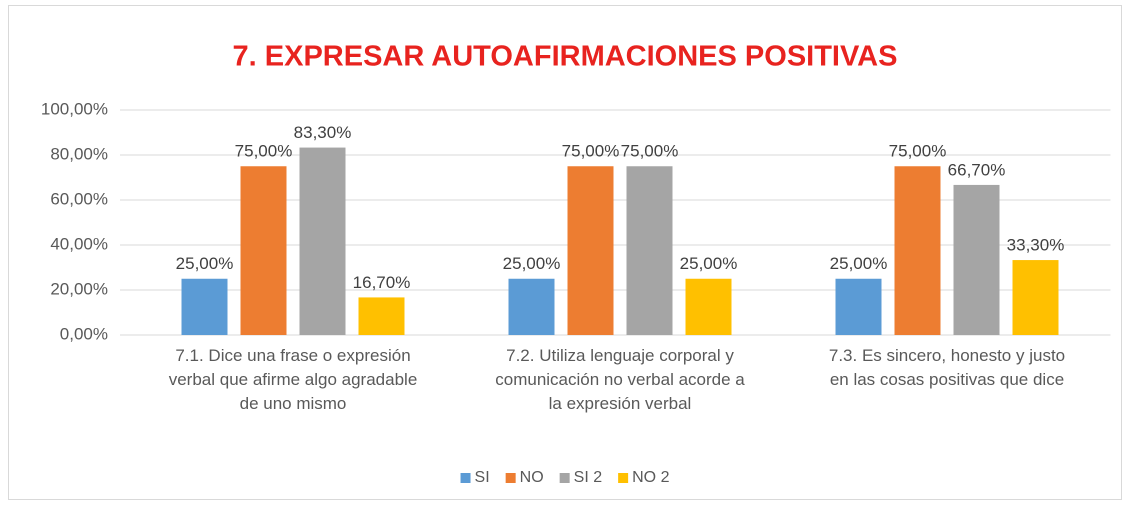 This screenshot has height=508, width=1131. Describe the element at coordinates (79, 153) in the screenshot. I see `y-tick-label: 80,00%` at that location.